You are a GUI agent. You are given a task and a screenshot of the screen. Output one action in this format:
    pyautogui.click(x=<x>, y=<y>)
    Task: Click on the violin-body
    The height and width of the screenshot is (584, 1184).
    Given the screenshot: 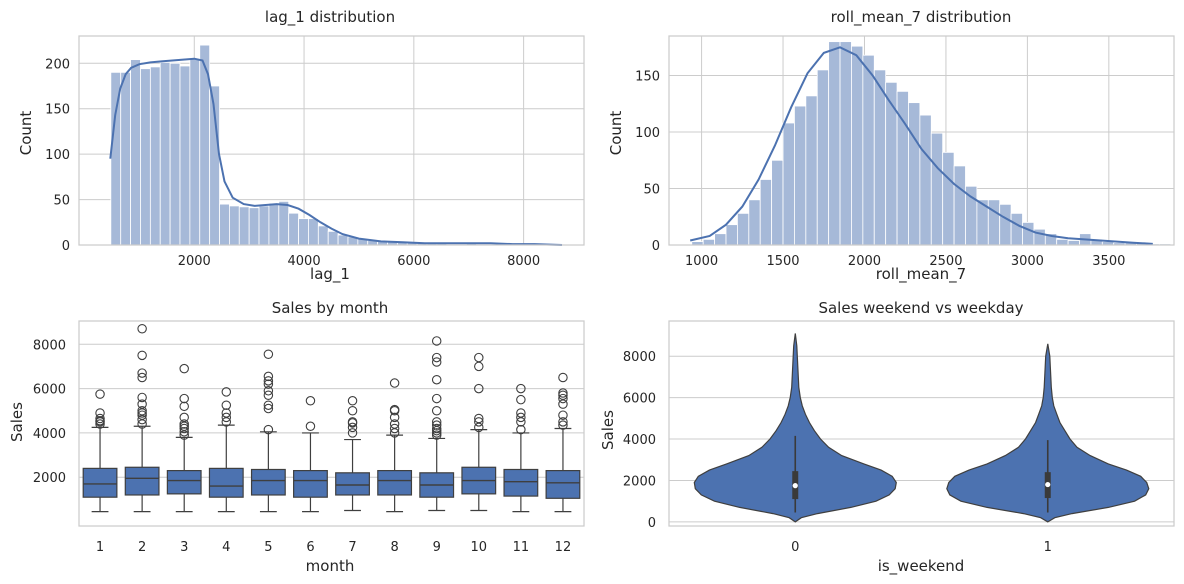 What is the action you would take?
    pyautogui.click(x=795, y=428)
    